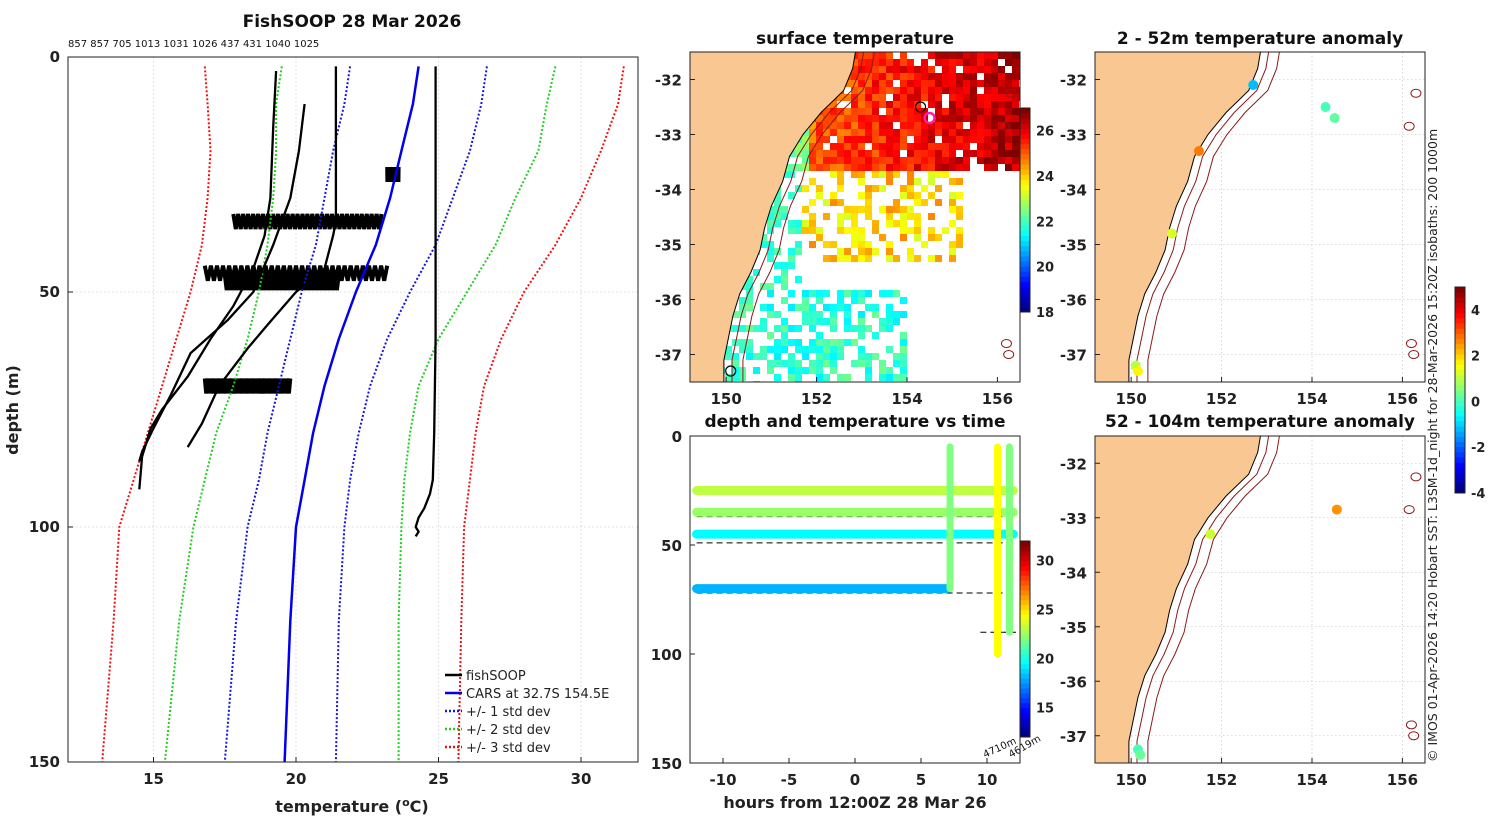 This screenshot has height=820, width=1500. I want to click on map-ytick-label: -35, so click(668, 246).